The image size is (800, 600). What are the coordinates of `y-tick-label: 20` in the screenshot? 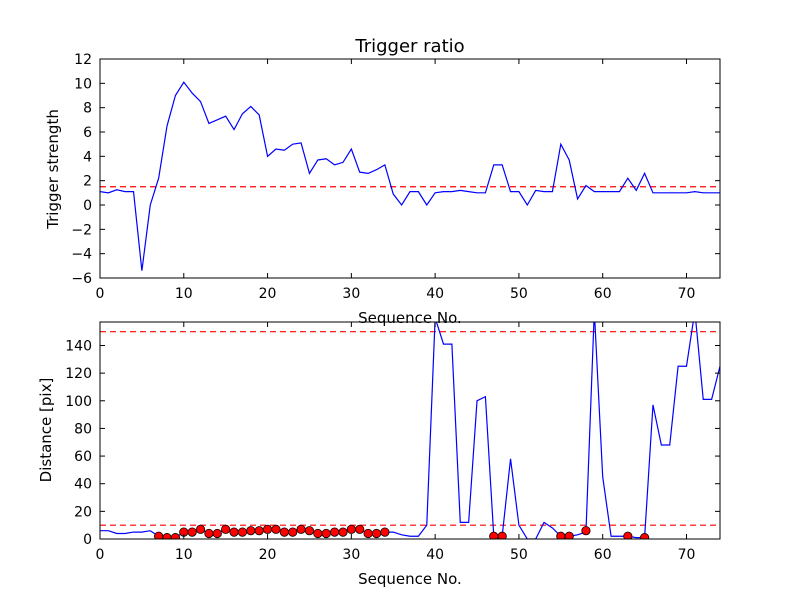 It's located at (83, 512).